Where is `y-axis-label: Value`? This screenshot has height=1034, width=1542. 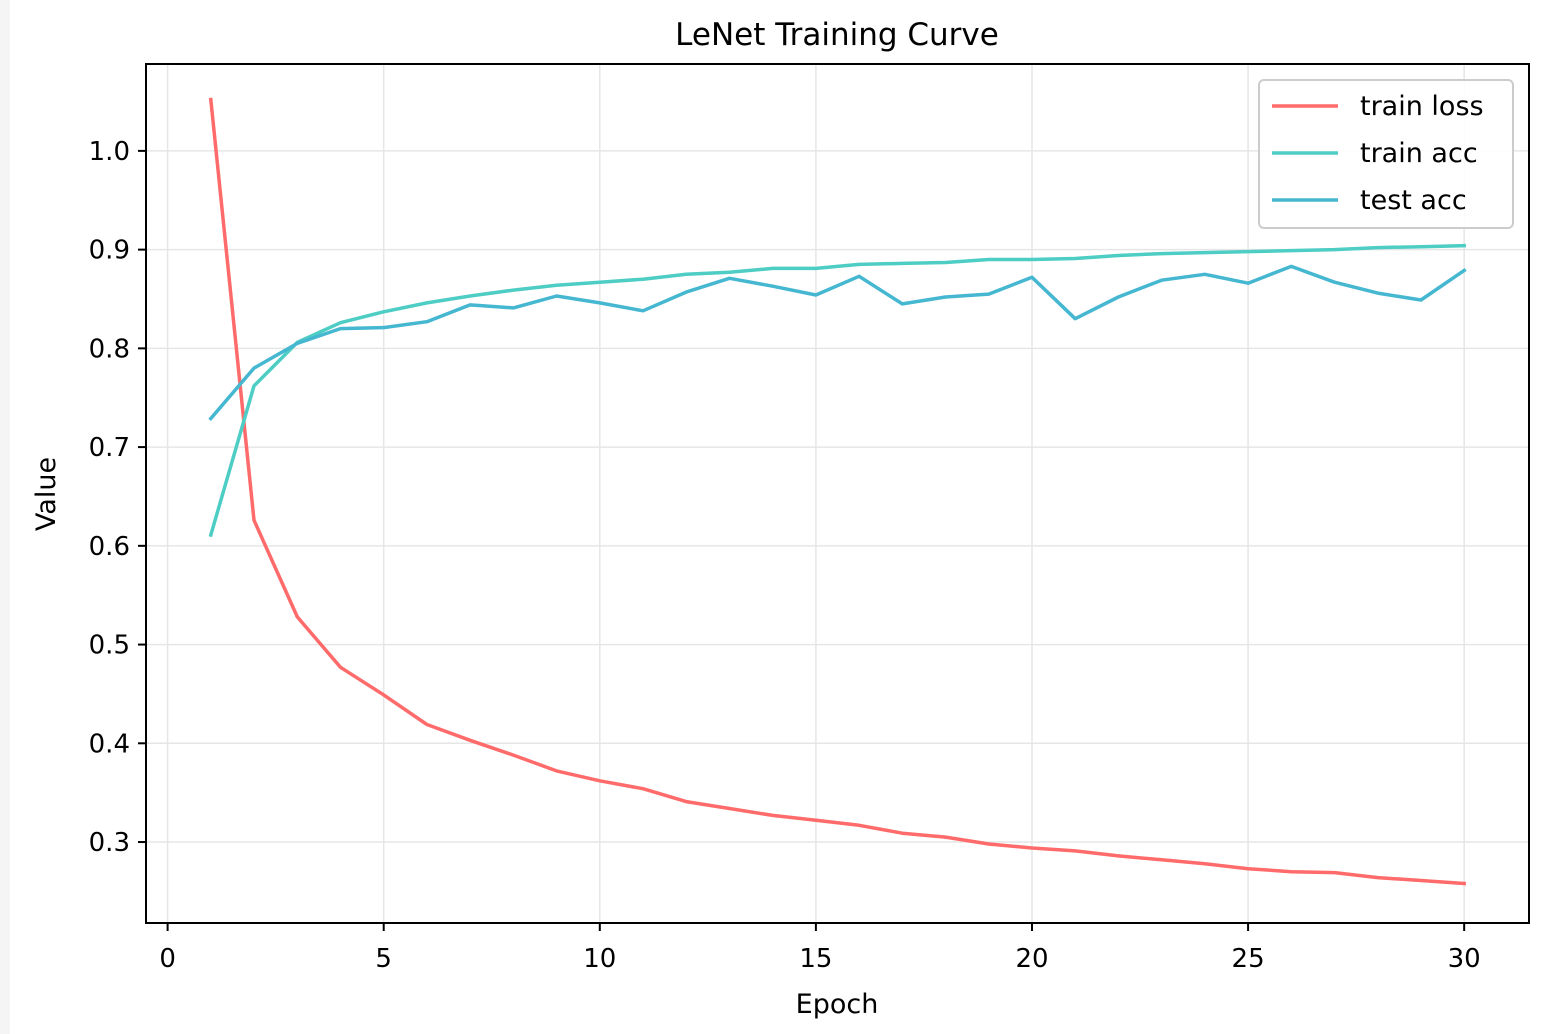
y-axis-label: Value is located at coordinates (46, 494).